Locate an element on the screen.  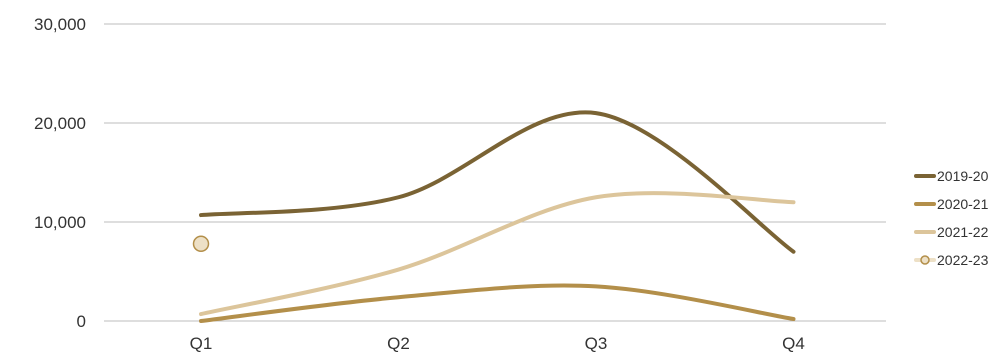
legend-label: 2021-22 is located at coordinates (963, 232).